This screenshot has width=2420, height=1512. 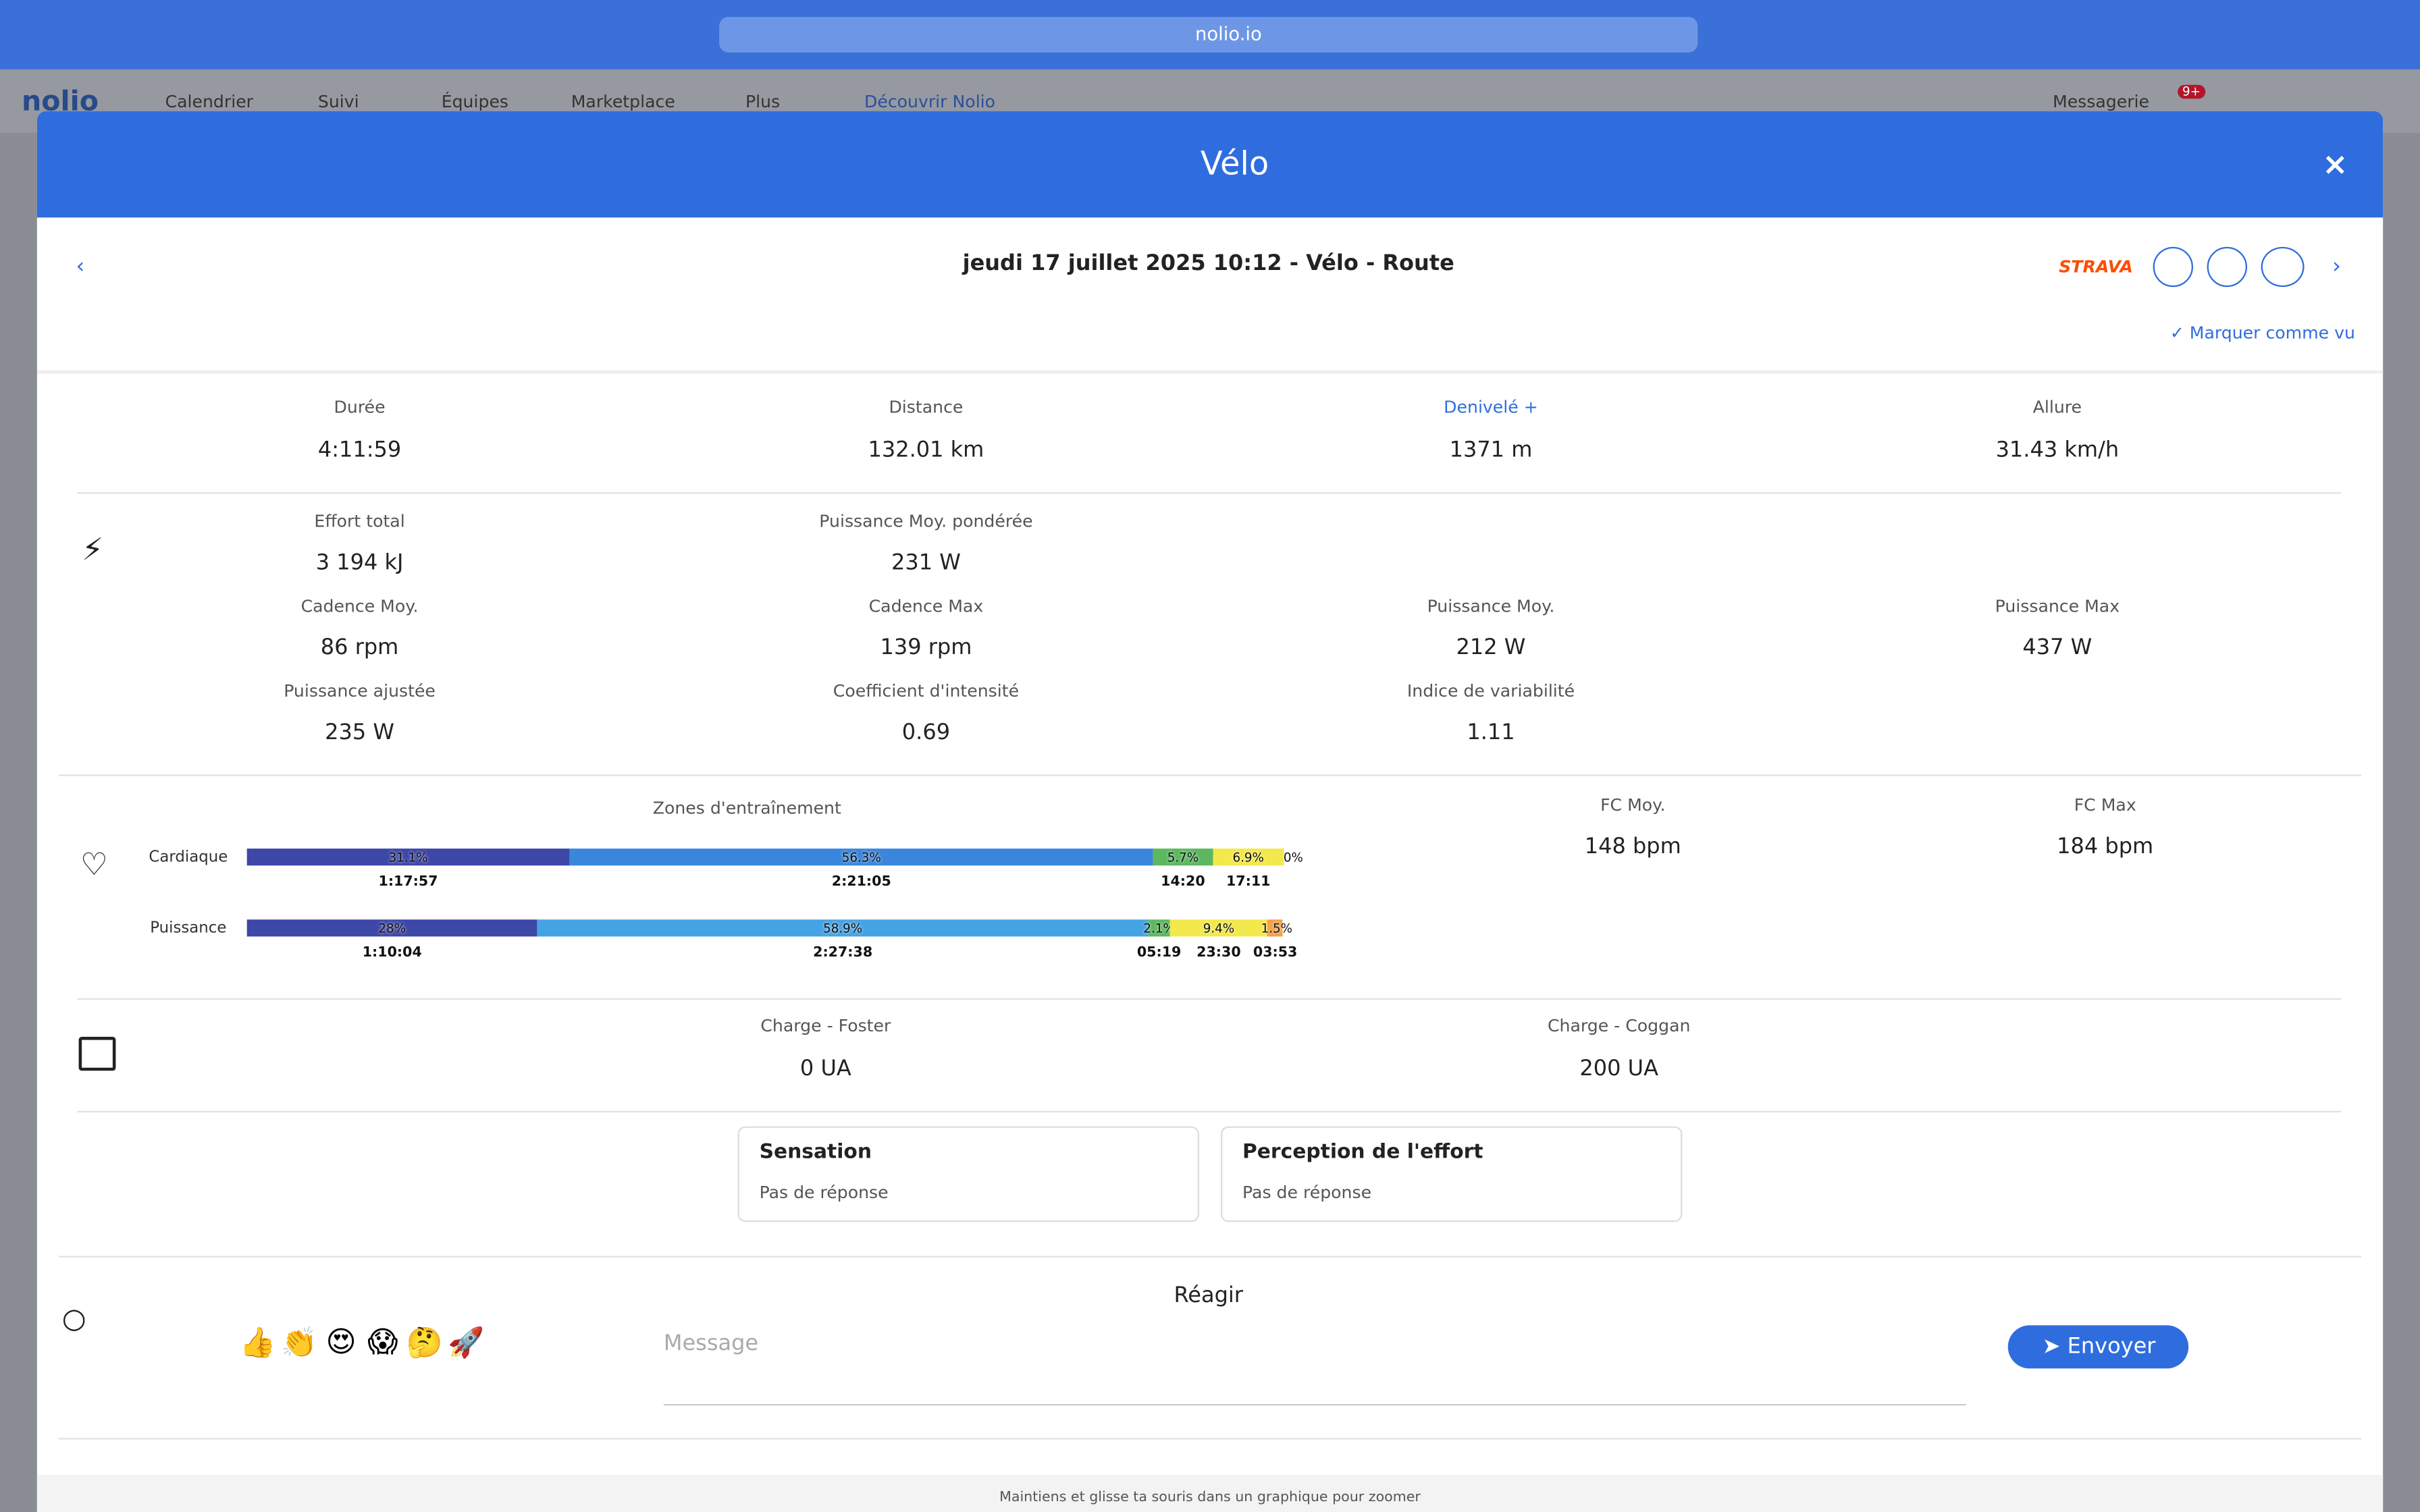 I want to click on emoji: 👍, so click(x=257, y=1343).